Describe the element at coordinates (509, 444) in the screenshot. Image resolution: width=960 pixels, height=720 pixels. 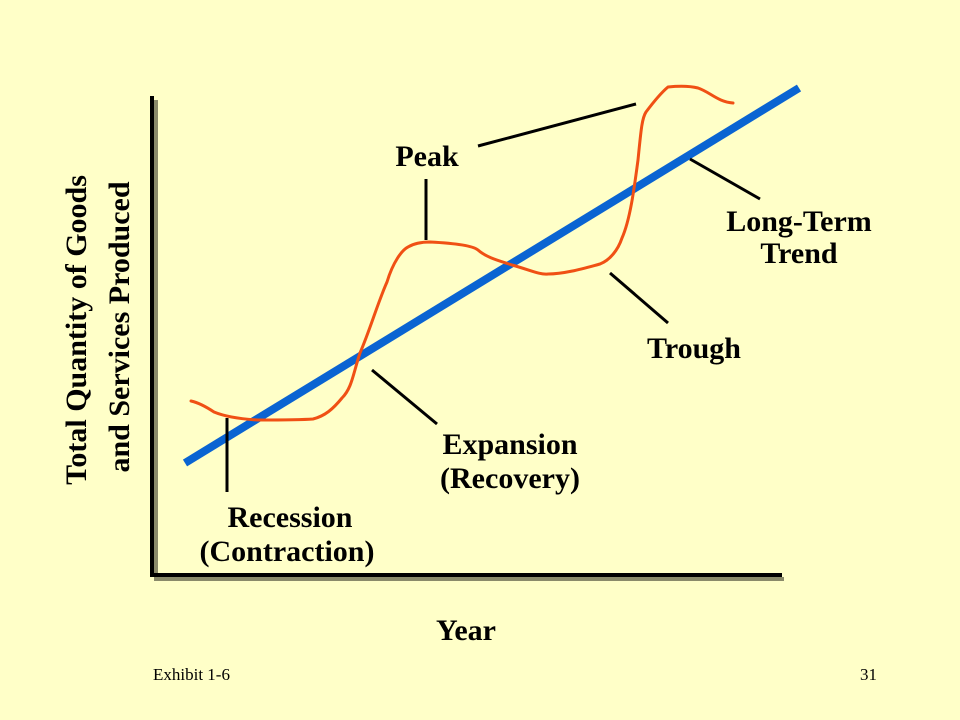
I see `expansion-label-line1: Expansion` at that location.